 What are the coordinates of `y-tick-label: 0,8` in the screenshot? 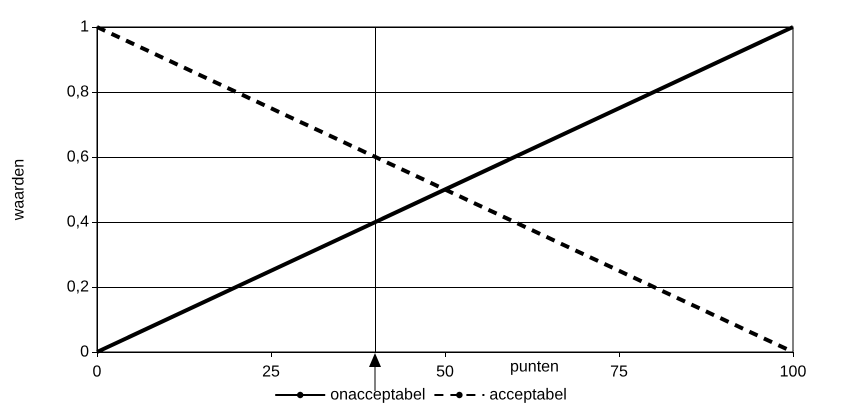 It's located at (78, 92).